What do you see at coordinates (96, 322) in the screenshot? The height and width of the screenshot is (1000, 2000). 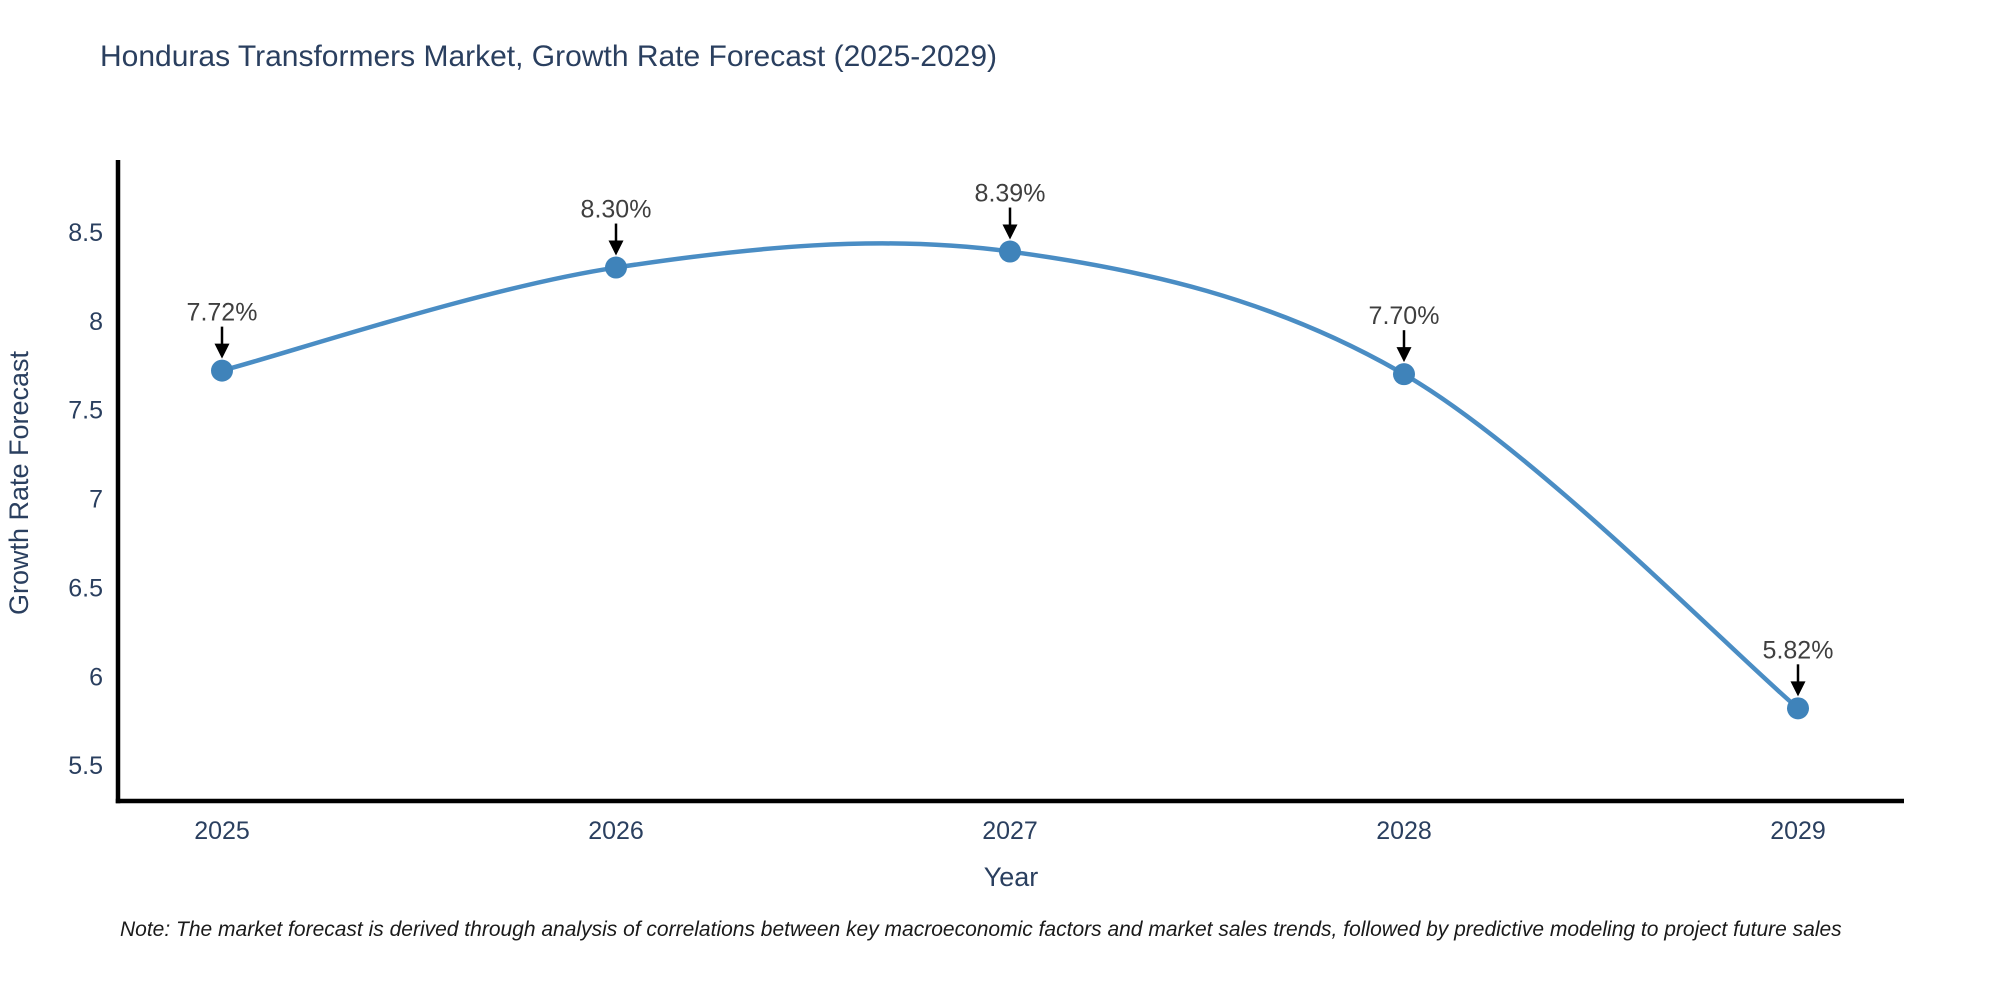 I see `y-tick-label: 8` at bounding box center [96, 322].